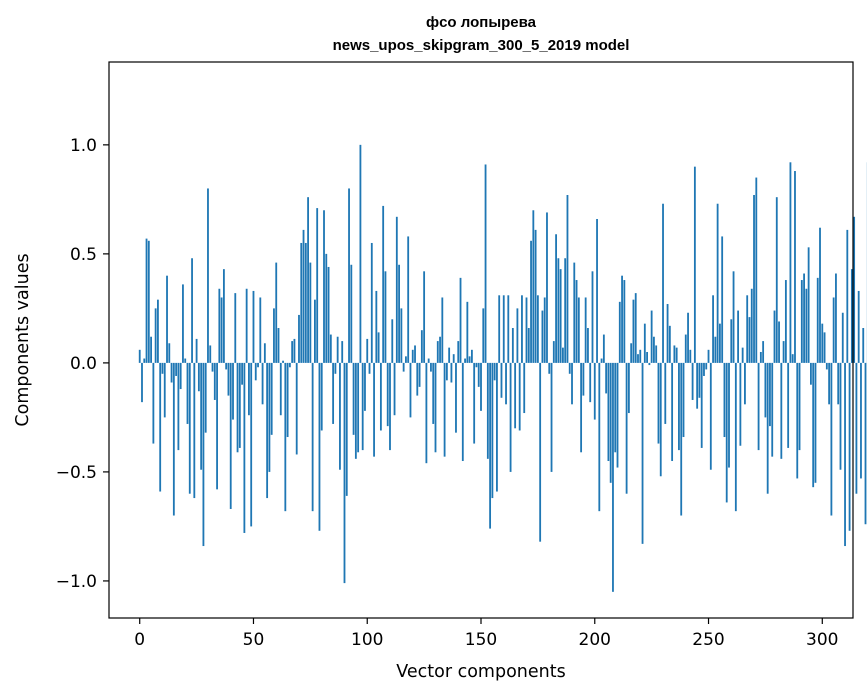 The image size is (867, 700). Describe the element at coordinates (23, 339) in the screenshot. I see `y-axis-label: Components values` at that location.